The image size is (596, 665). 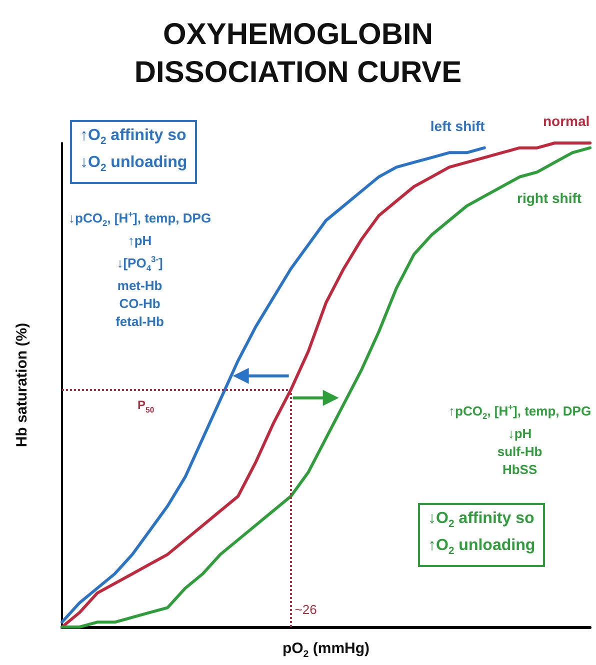 I want to click on note-box: ↑O$_{2}$ affinity so ↓O$_{2}$ unloading, so click(x=134, y=152).